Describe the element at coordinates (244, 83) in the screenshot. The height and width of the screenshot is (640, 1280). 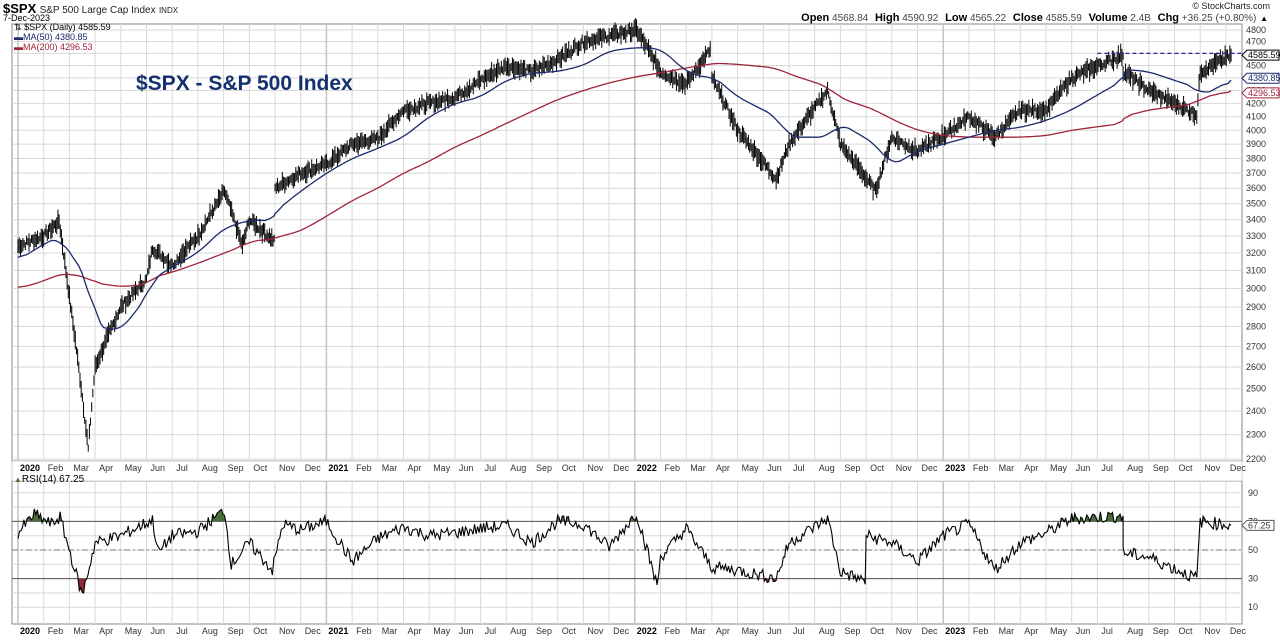
I see `annotation-title: $SPX - S&P 500 Index` at that location.